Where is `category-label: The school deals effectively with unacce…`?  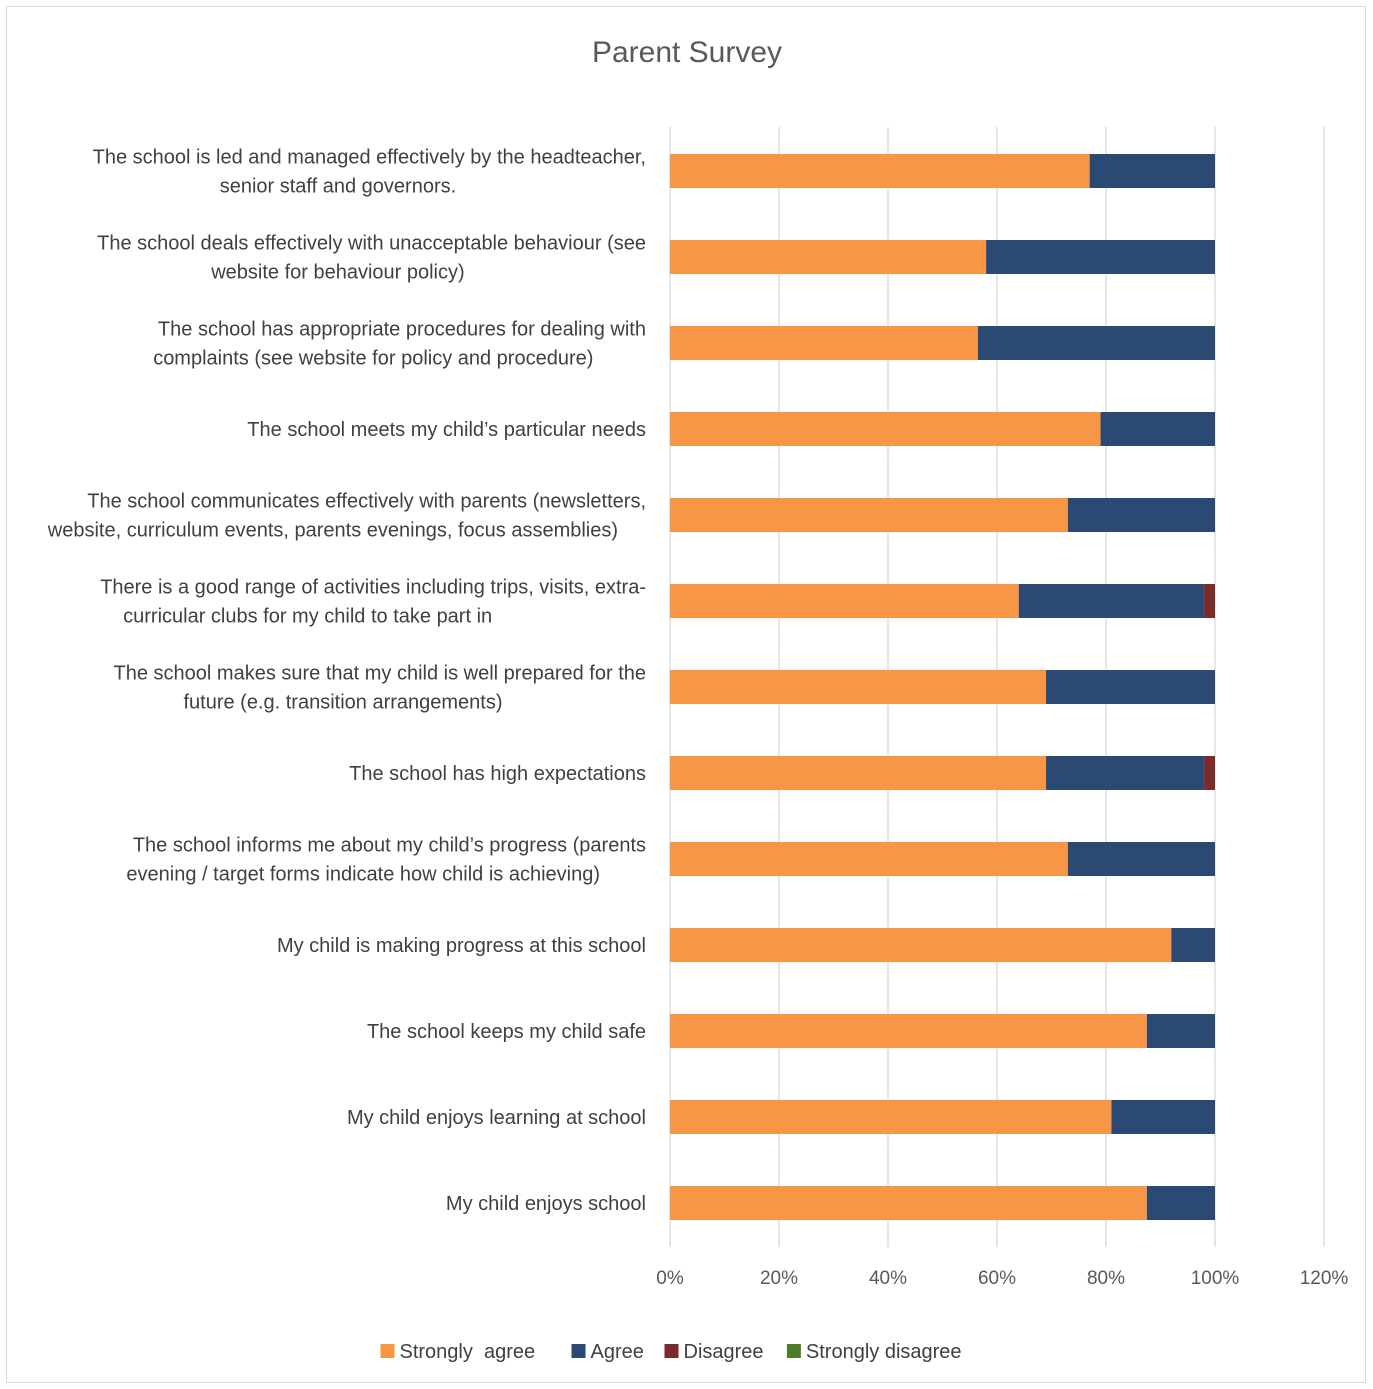 category-label: The school deals effectively with unacce… is located at coordinates (371, 244).